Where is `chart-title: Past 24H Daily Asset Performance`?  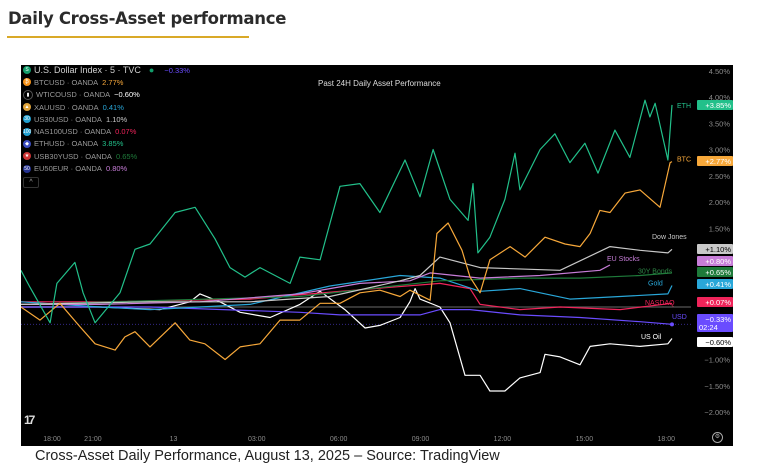
chart-title: Past 24H Daily Asset Performance is located at coordinates (379, 83).